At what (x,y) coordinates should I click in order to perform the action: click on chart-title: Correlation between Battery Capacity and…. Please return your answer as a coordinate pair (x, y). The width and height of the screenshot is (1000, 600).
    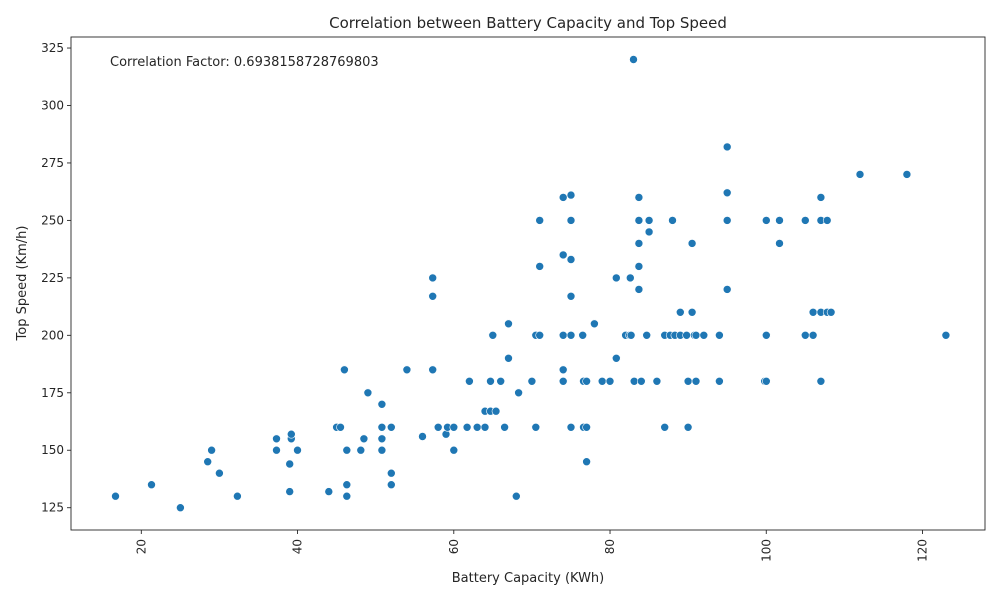
    Looking at the image, I should click on (528, 23).